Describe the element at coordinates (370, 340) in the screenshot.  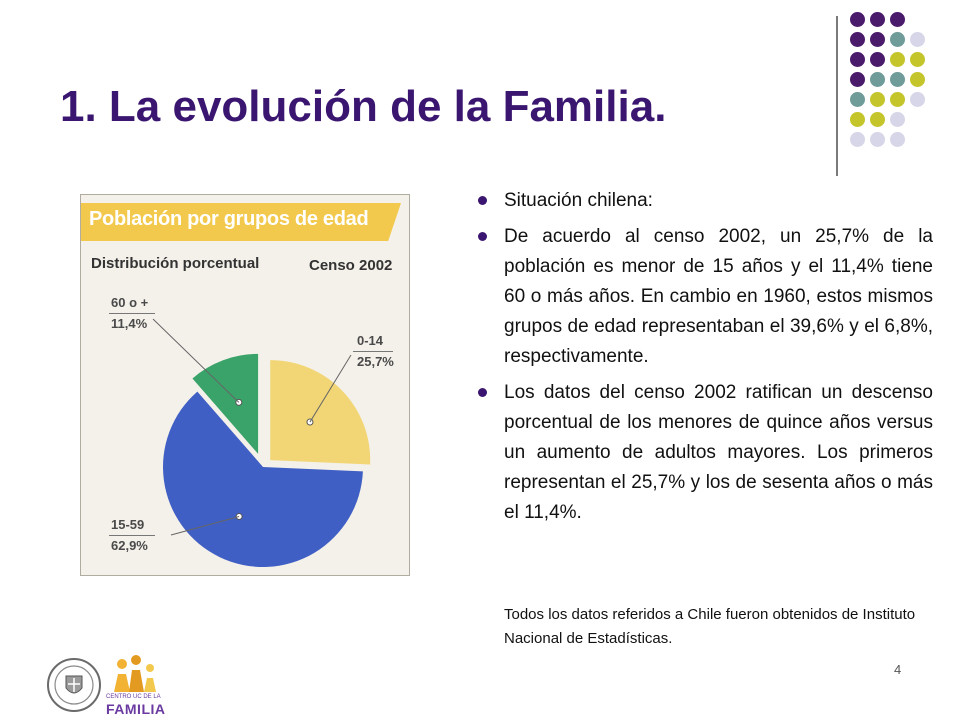
I see `slice-category-0-14: 0-14` at that location.